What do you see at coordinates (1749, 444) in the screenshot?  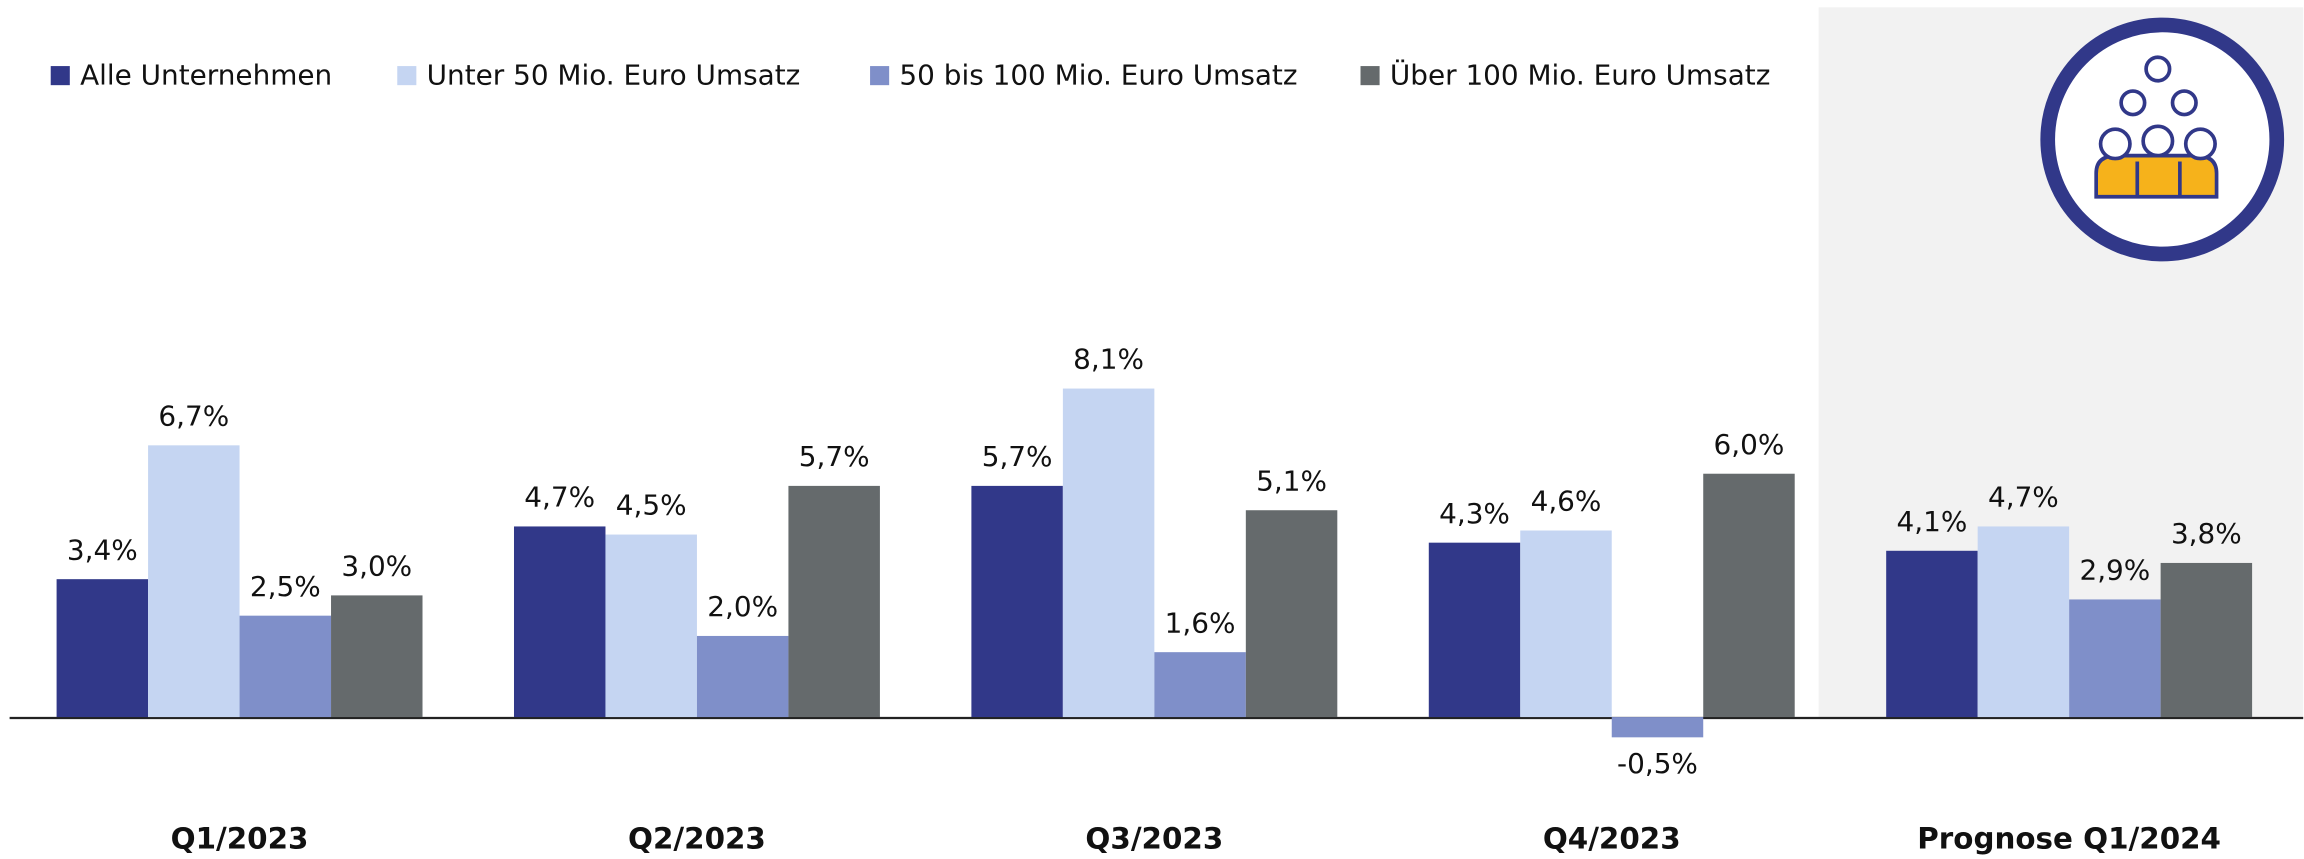 I see `data-label: 6,0%` at bounding box center [1749, 444].